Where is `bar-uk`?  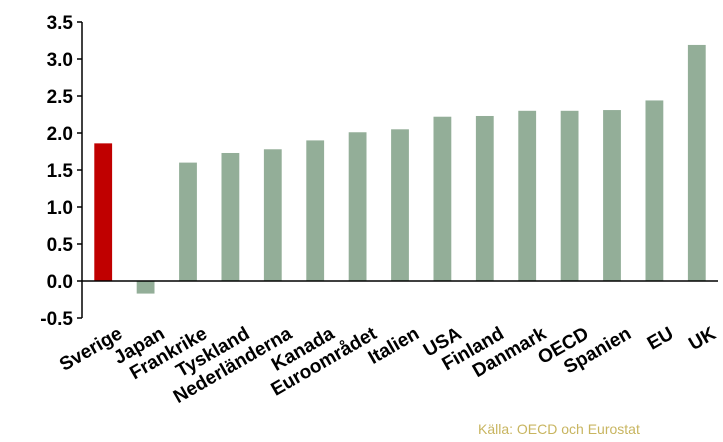
bar-uk is located at coordinates (696, 162).